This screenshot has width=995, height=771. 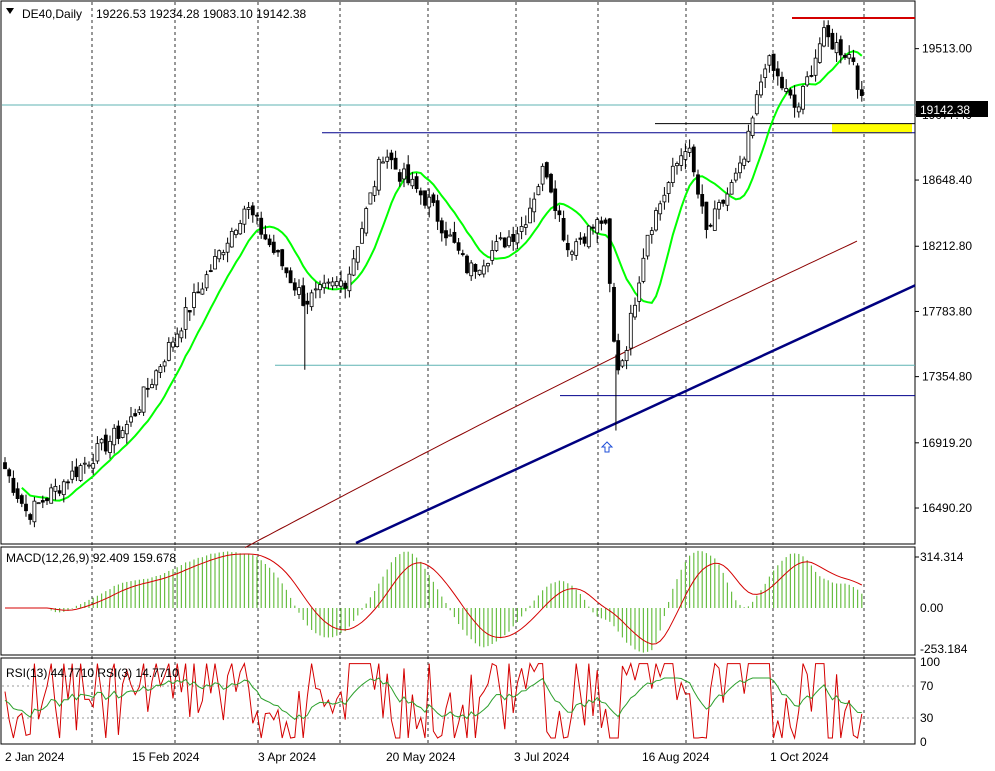 What do you see at coordinates (930, 662) in the screenshot?
I see `rsi-tick-label: 100` at bounding box center [930, 662].